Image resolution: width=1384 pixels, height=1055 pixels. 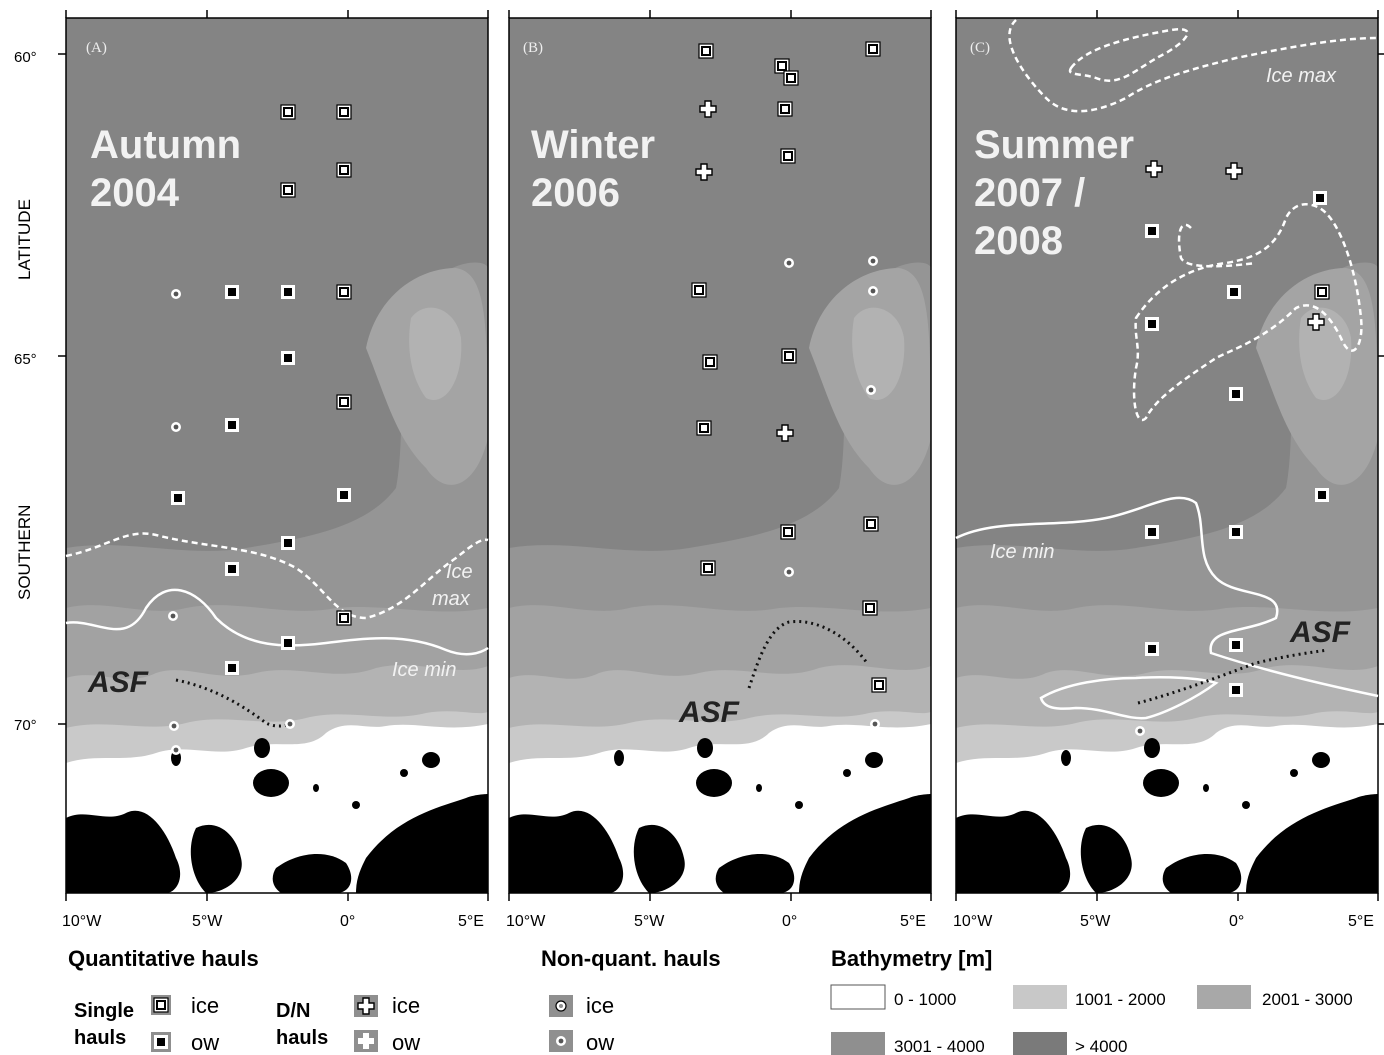 What do you see at coordinates (104, 1011) in the screenshot?
I see `legend-single-label-1: Single` at bounding box center [104, 1011].